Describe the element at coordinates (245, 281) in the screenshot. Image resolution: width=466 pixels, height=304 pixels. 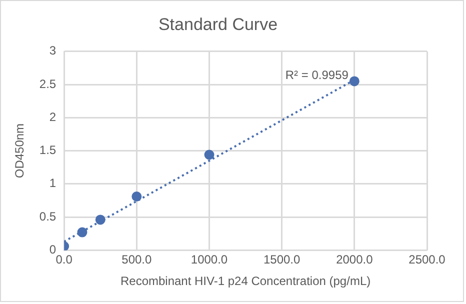
I see `x-axis-title: Recombinant HIV-1 p24 Concentration (pg/mL)` at that location.